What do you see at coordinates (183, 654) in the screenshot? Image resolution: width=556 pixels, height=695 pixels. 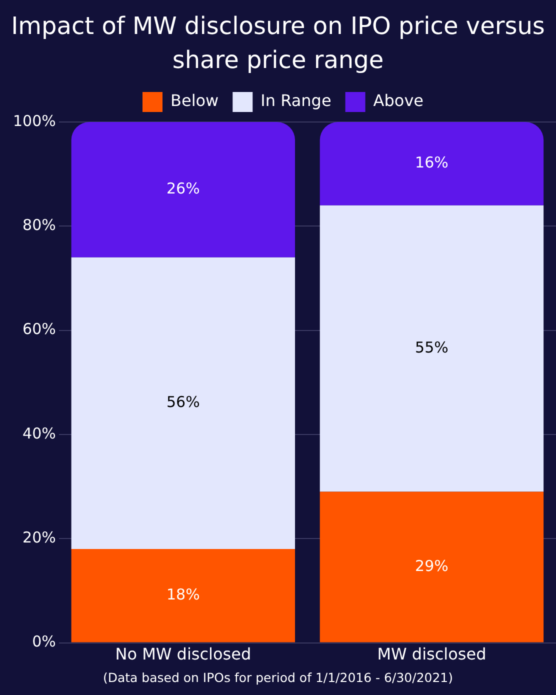 I see `x-tick-label: No MW disclosed` at bounding box center [183, 654].